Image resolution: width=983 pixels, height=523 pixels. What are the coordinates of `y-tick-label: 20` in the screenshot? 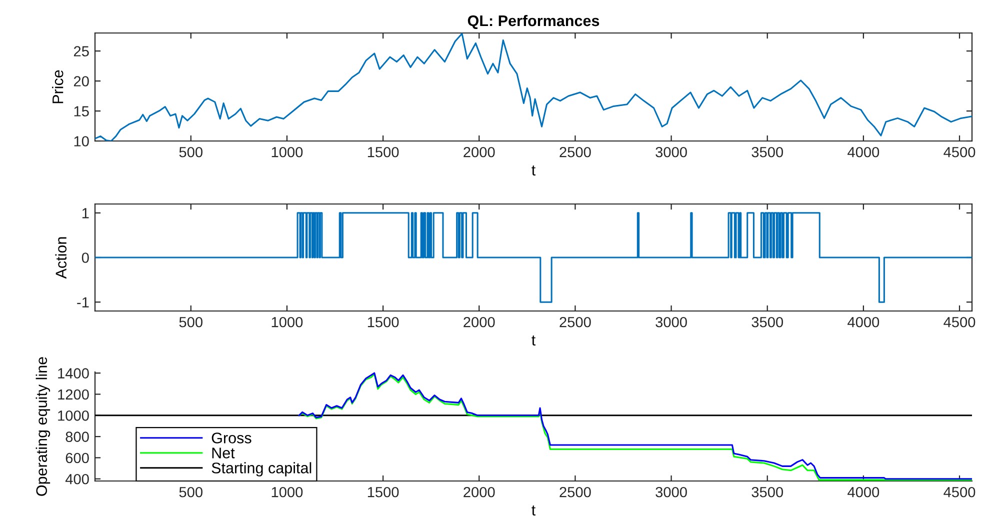 It's located at (81, 81).